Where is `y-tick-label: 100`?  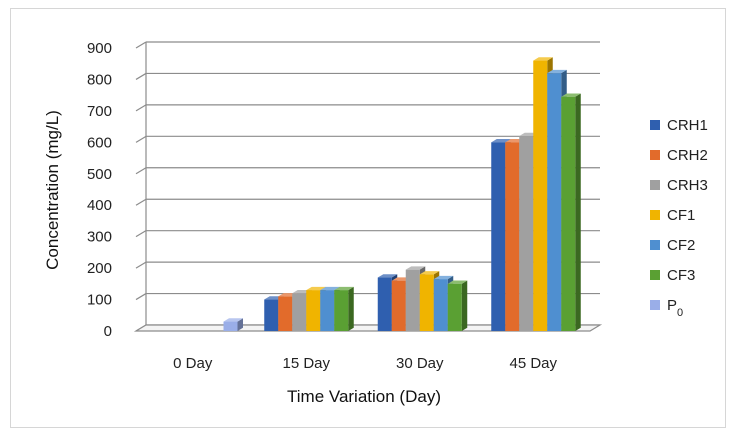
y-tick-label: 100 is located at coordinates (99, 300).